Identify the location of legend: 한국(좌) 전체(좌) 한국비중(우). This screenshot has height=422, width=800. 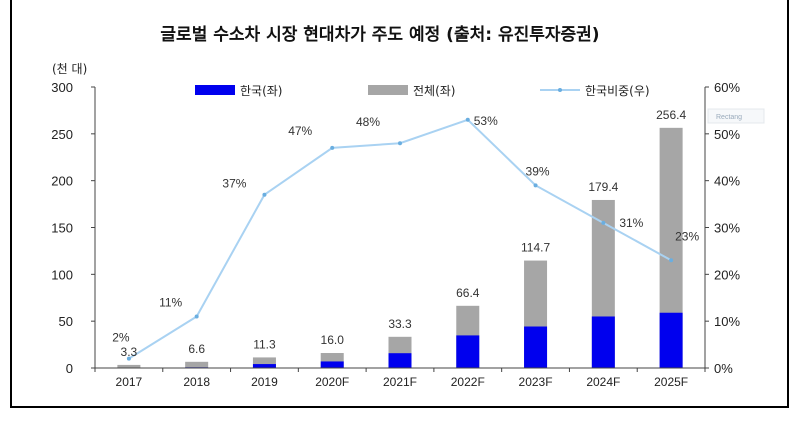
(422, 91).